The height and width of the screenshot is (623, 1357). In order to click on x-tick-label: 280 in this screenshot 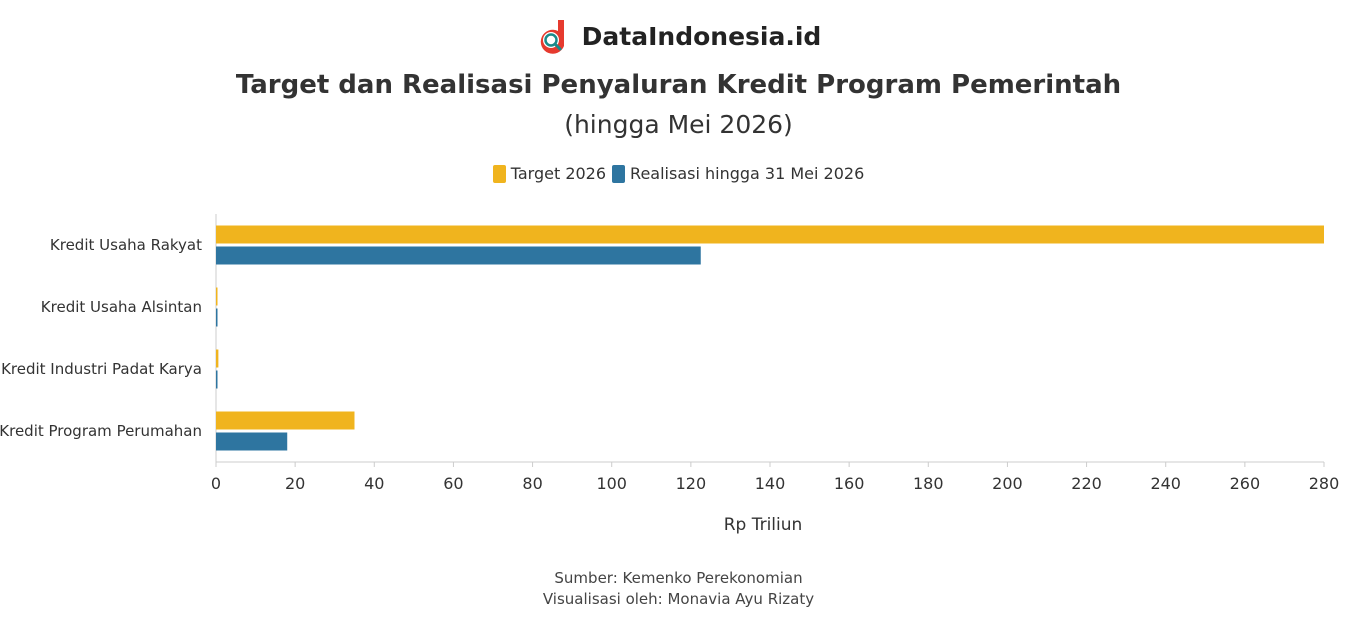, I will do `click(1324, 483)`.